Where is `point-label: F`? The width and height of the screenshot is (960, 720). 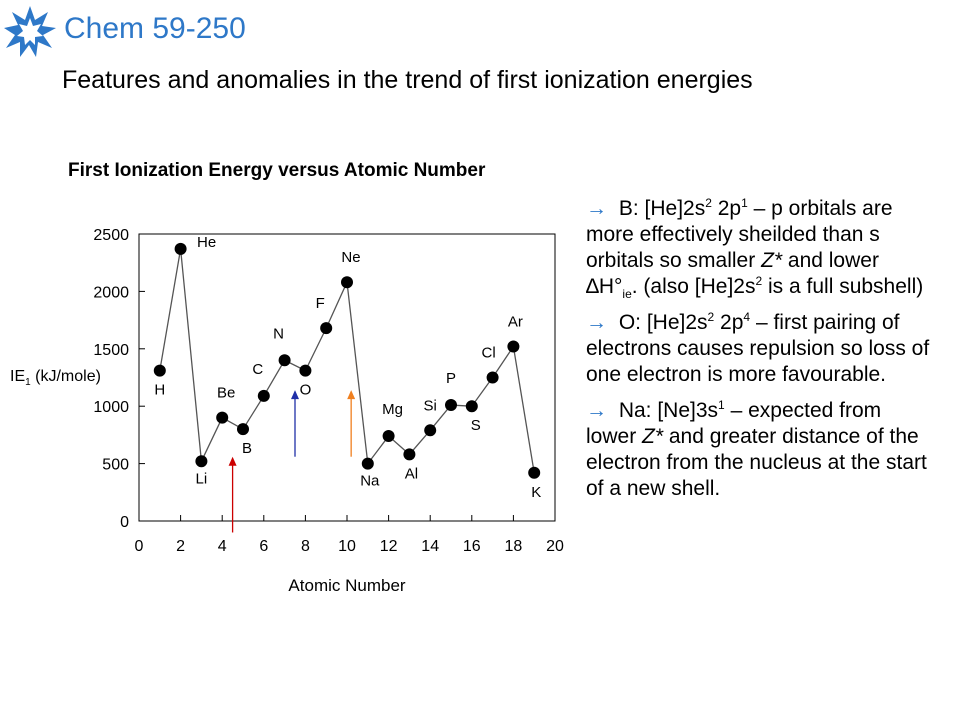
point-label: F is located at coordinates (320, 303).